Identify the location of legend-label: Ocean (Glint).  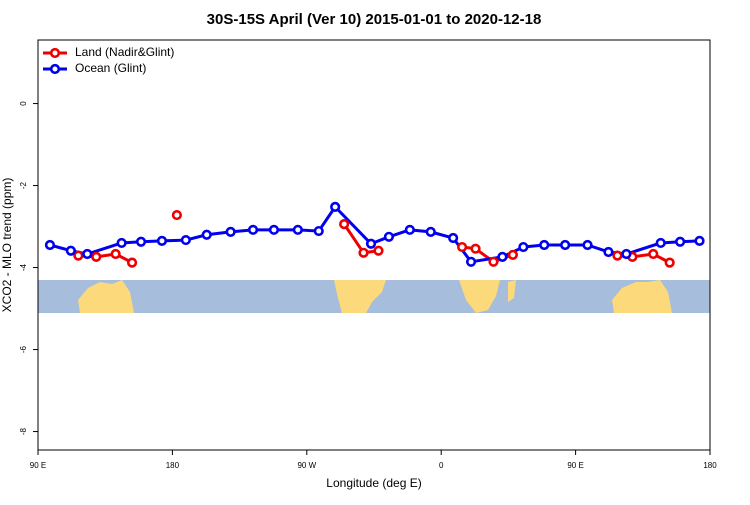
(110, 68).